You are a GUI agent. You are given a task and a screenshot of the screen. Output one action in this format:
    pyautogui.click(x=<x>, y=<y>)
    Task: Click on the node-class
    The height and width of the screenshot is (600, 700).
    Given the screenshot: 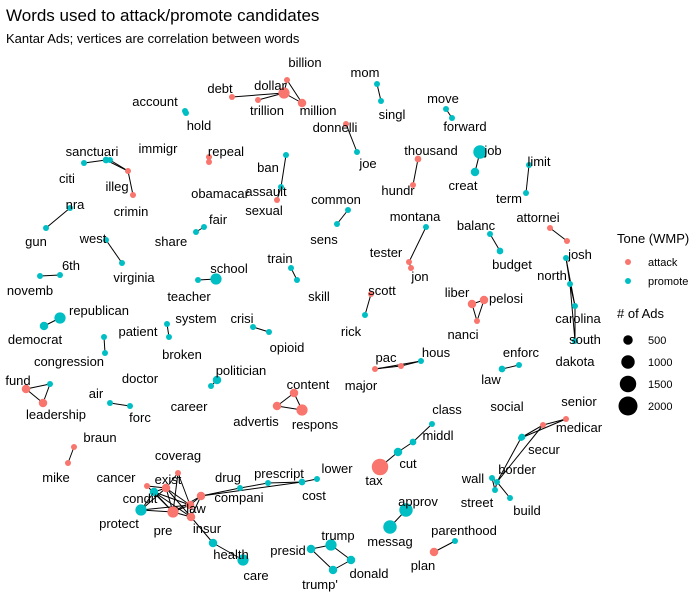 What is the action you would take?
    pyautogui.click(x=432, y=424)
    